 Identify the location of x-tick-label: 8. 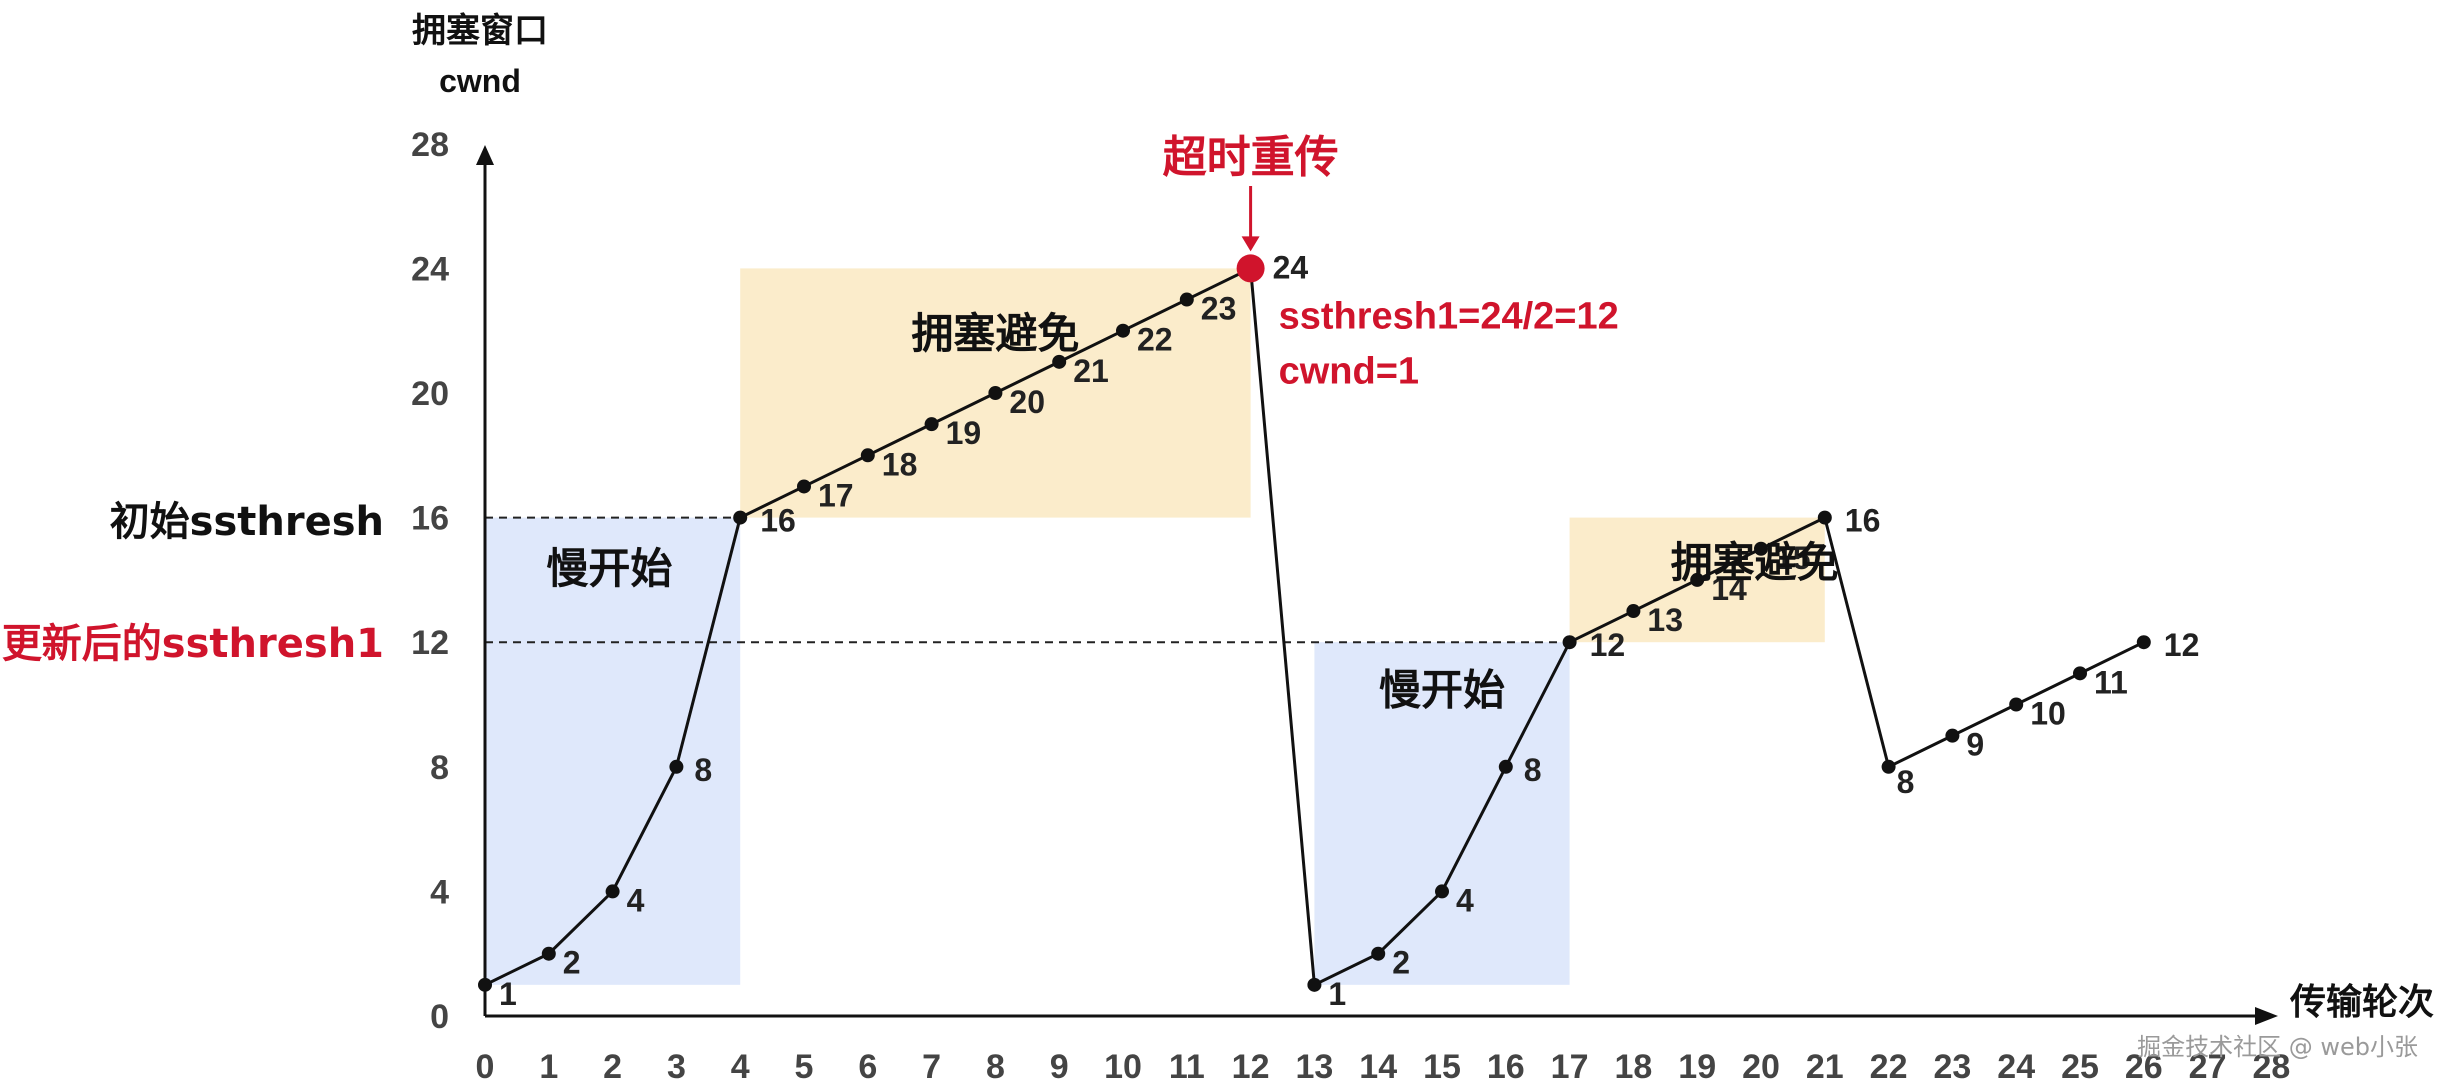
(995, 1067).